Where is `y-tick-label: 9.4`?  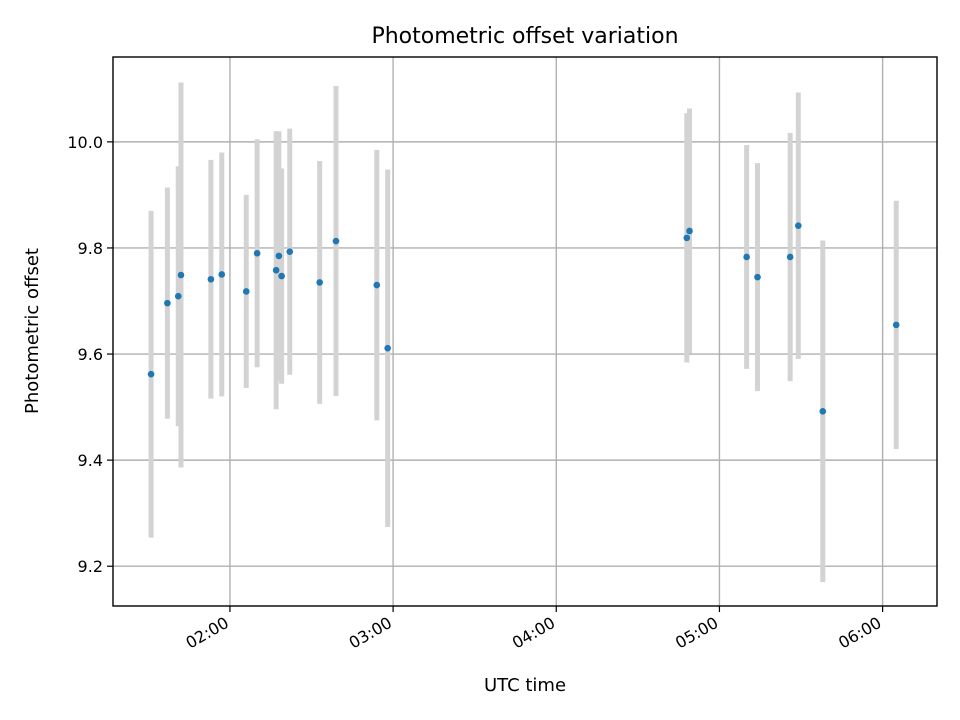 y-tick-label: 9.4 is located at coordinates (90, 460).